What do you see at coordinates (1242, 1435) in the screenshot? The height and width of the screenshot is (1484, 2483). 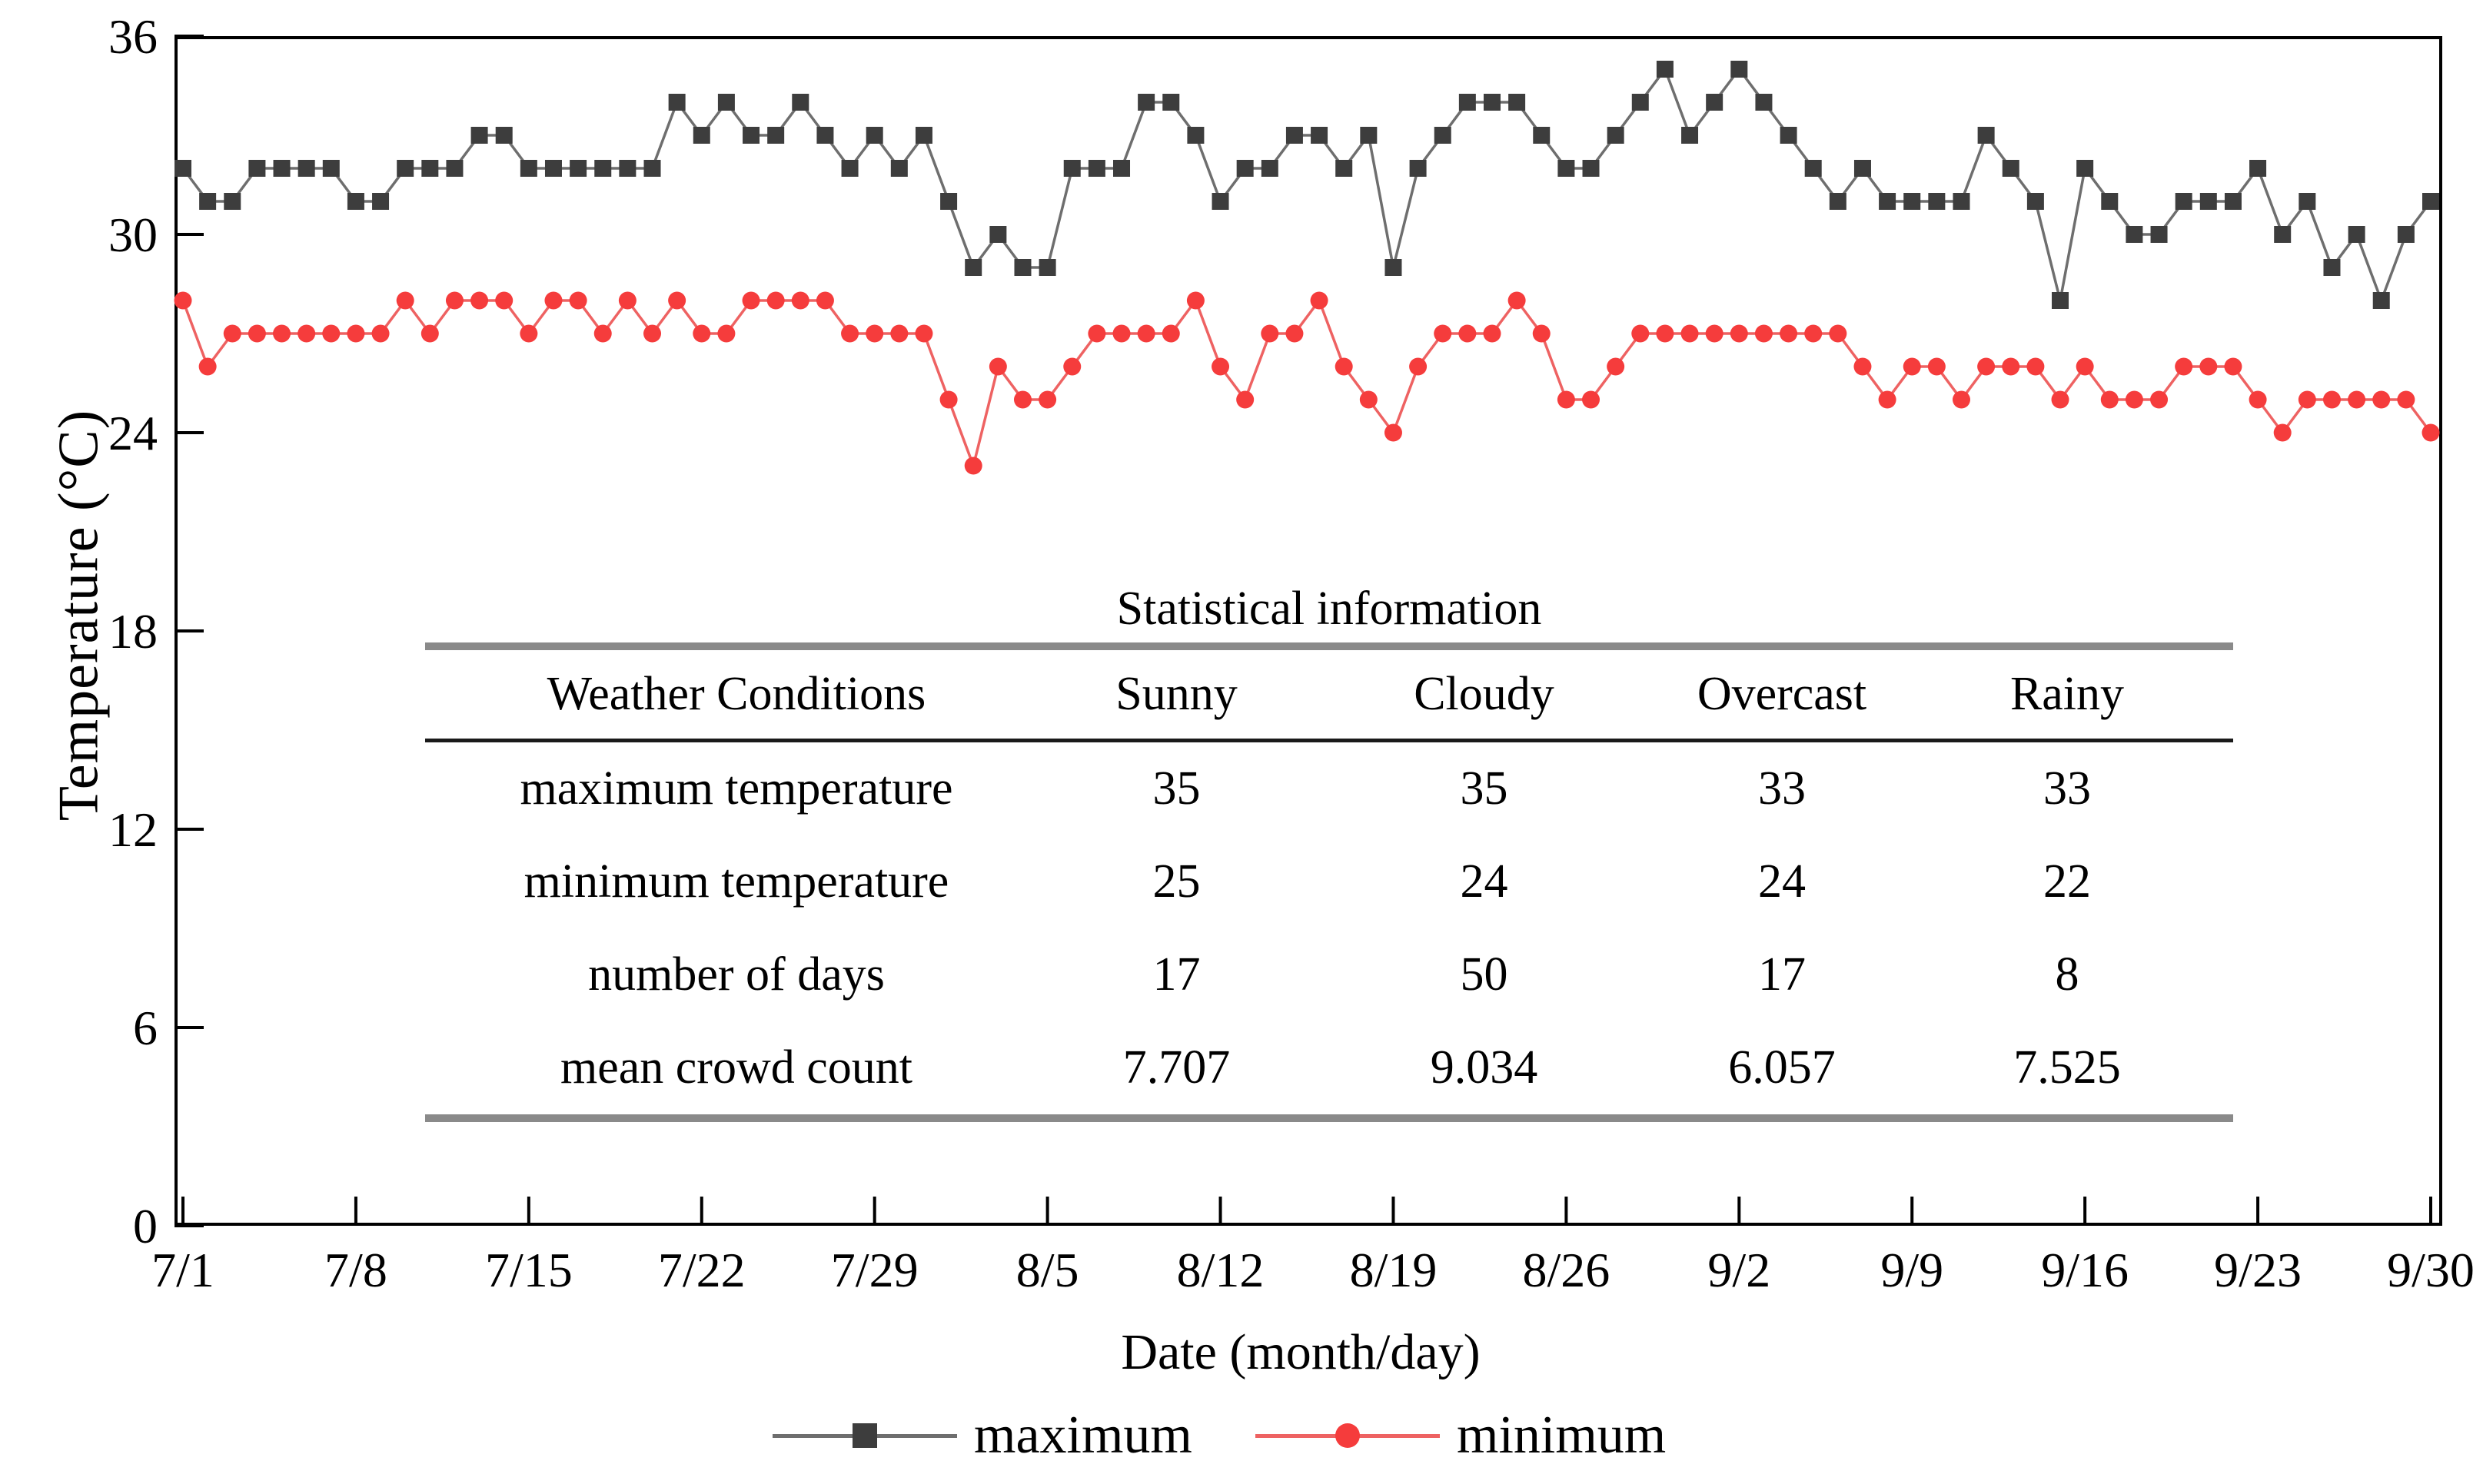 I see `legend: maximum minimum` at bounding box center [1242, 1435].